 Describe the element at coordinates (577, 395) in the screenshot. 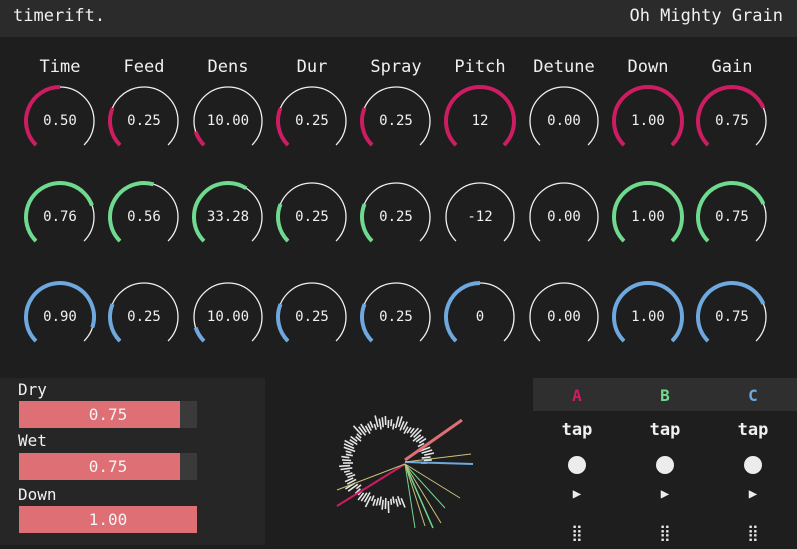

I see `tap-voice-label: A` at that location.